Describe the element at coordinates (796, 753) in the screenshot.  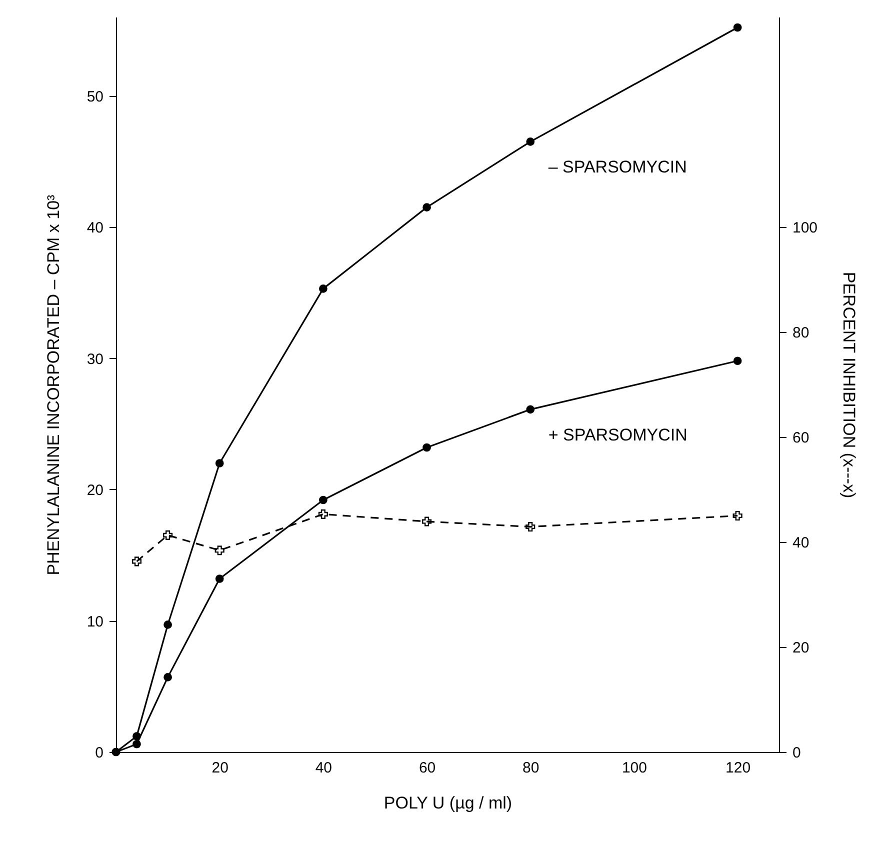
I see `y2-tick-label: 0` at that location.